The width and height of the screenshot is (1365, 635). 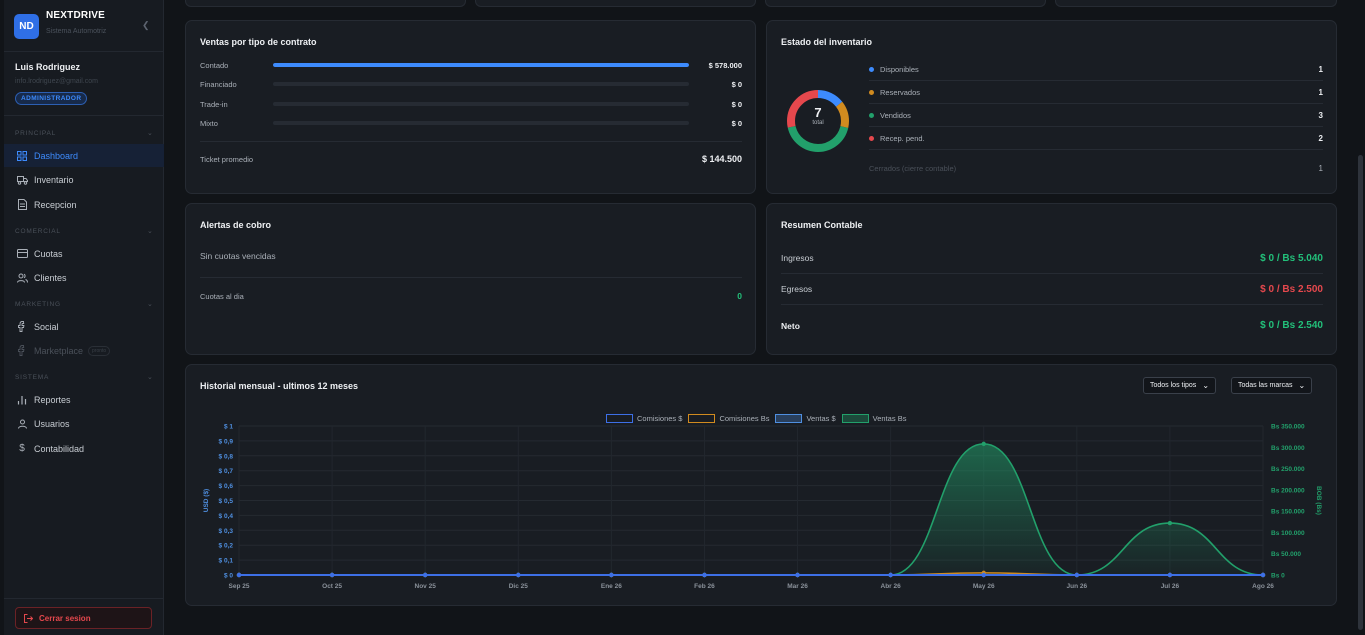 I want to click on donut-segment, so click(x=818, y=121).